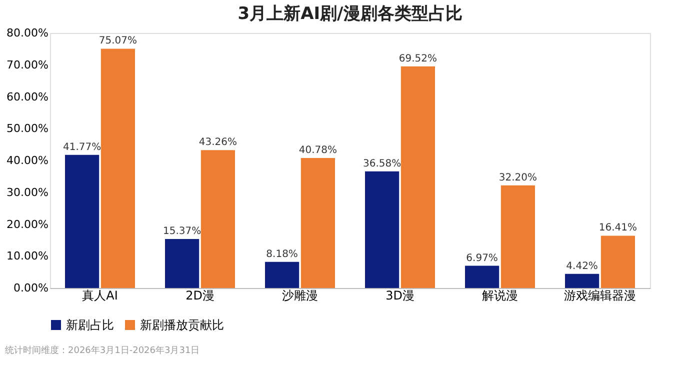 This screenshot has width=690, height=388. What do you see at coordinates (500, 295) in the screenshot?
I see `x-tick-label: 解说漫` at bounding box center [500, 295].